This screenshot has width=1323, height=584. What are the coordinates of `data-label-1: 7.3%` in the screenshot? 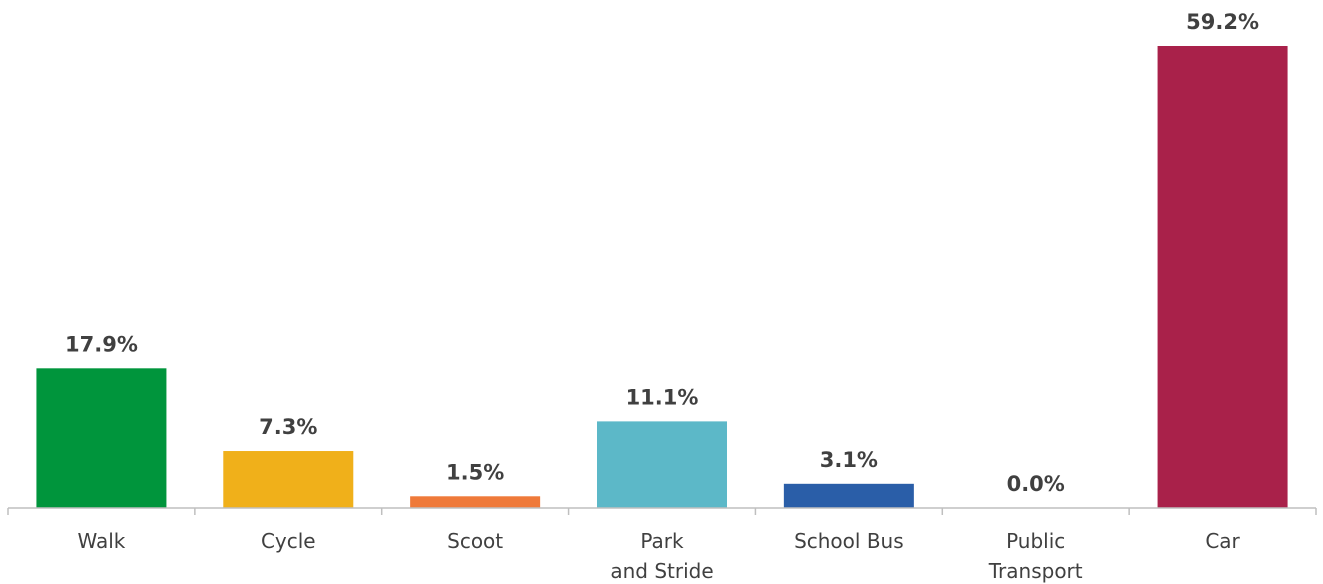 It's located at (288, 427).